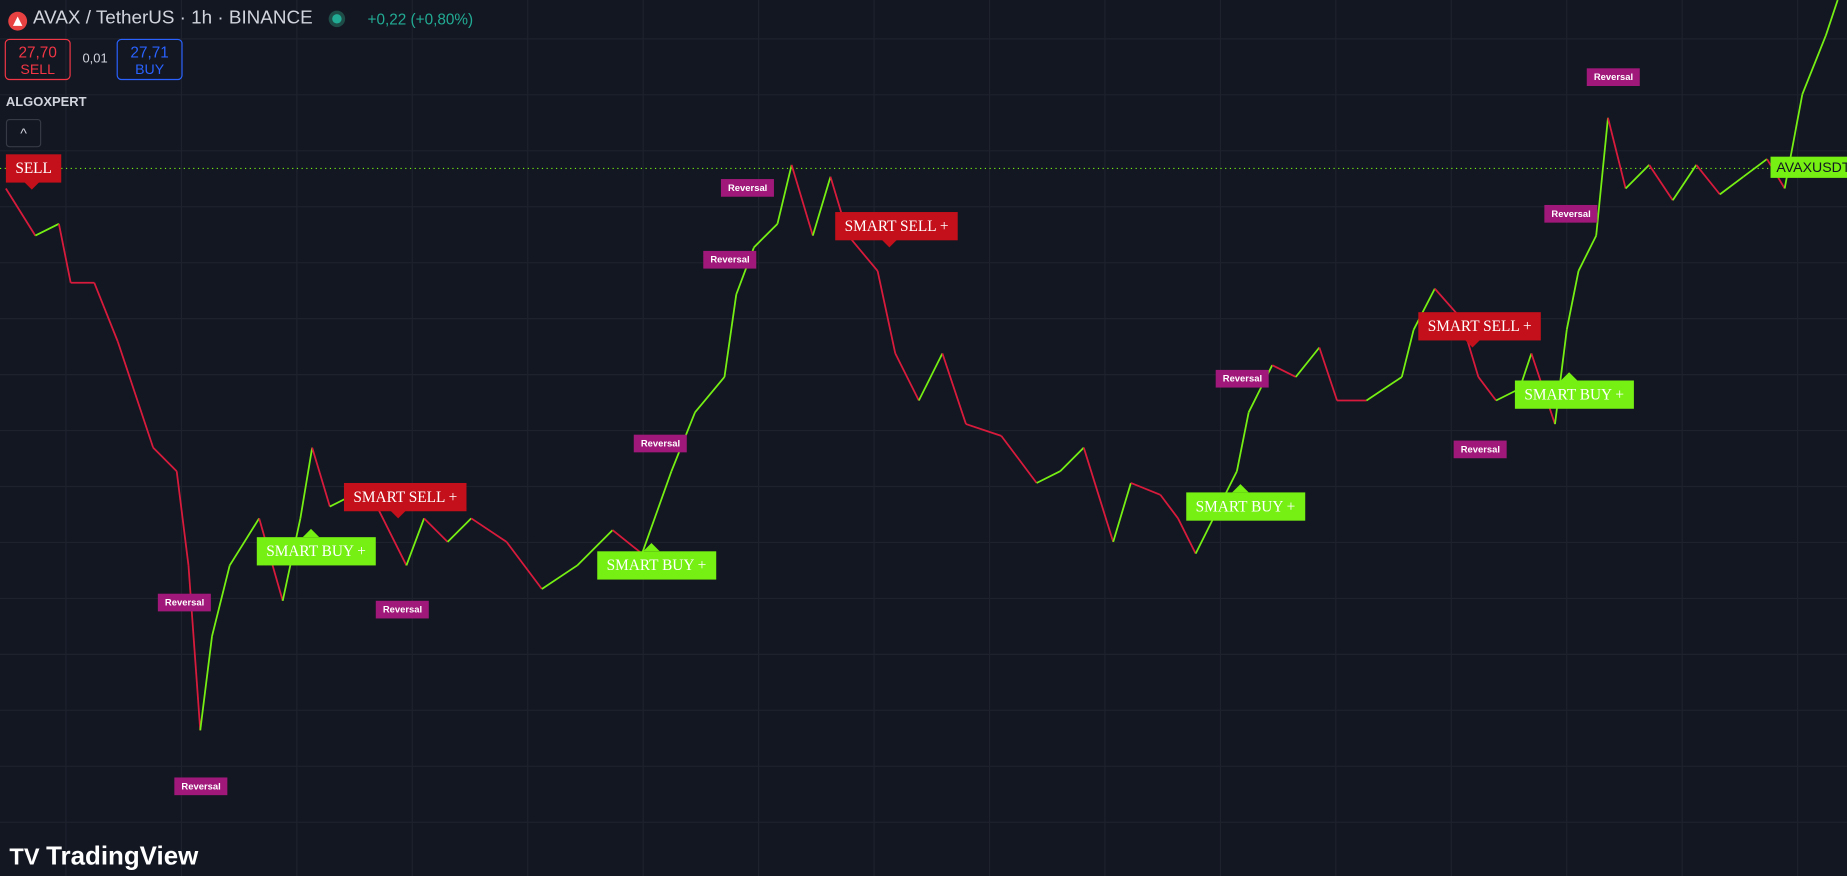 The height and width of the screenshot is (876, 1847). What do you see at coordinates (420, 19) in the screenshot?
I see `price-change: +0,22 (+0,80%)` at bounding box center [420, 19].